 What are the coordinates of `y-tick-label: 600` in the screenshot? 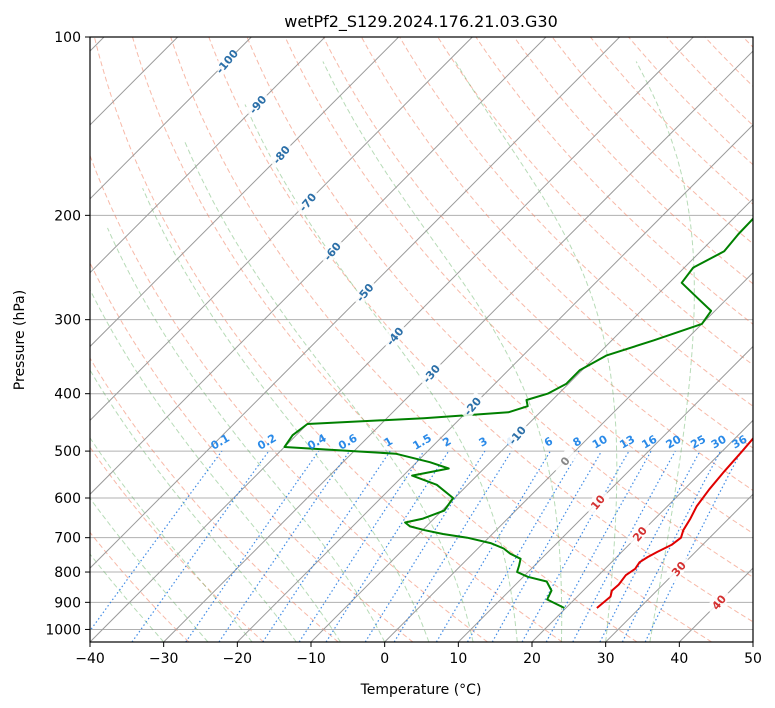 It's located at (67, 499).